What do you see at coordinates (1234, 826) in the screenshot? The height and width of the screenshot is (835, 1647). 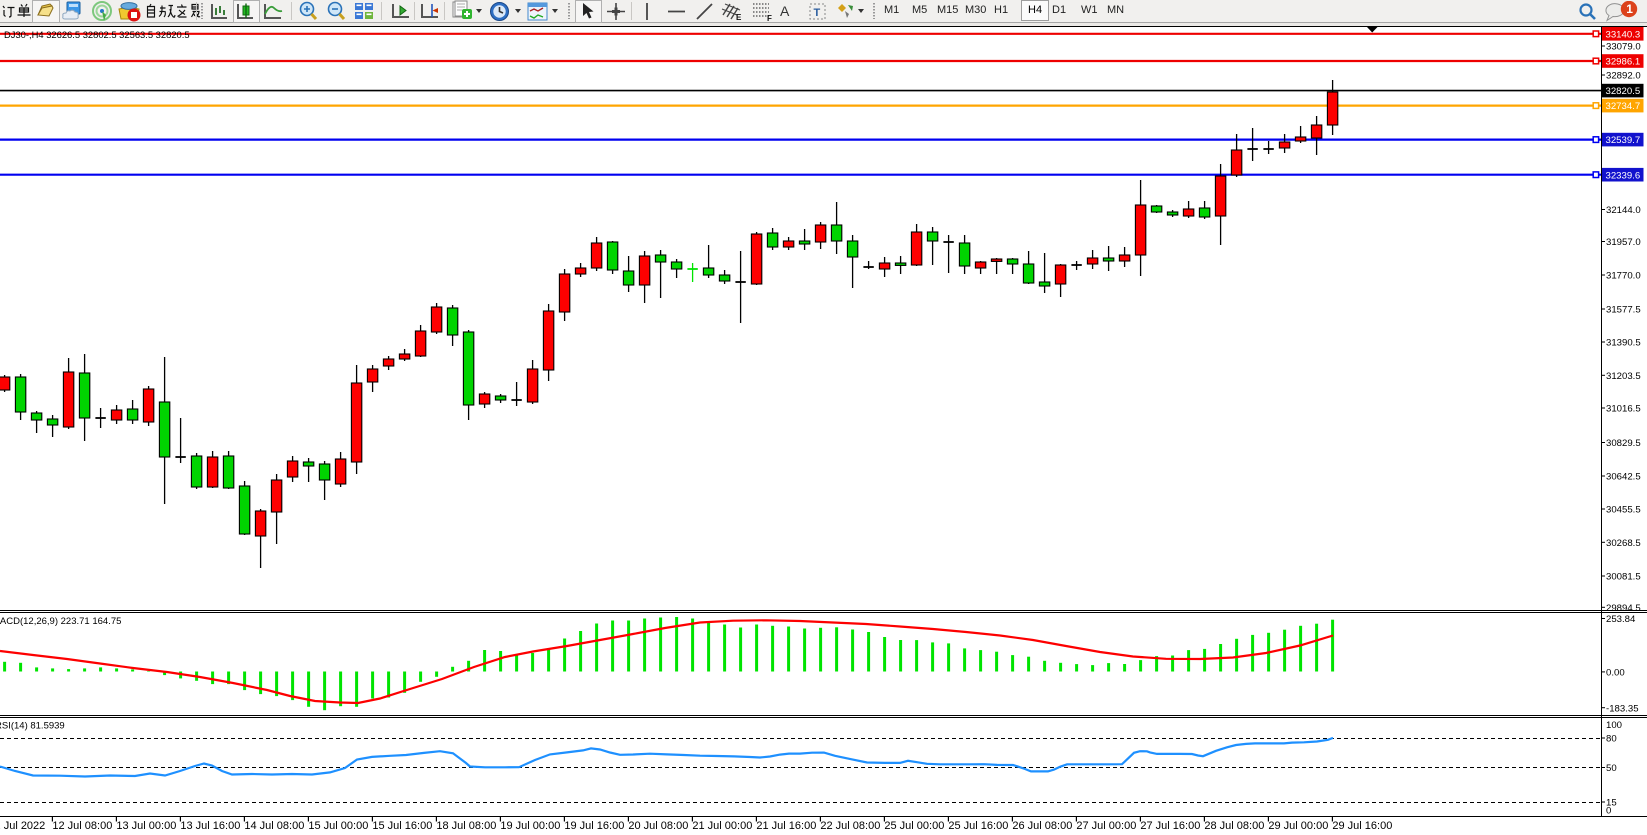 I see `svg-text: 28 Jul 08:00` at bounding box center [1234, 826].